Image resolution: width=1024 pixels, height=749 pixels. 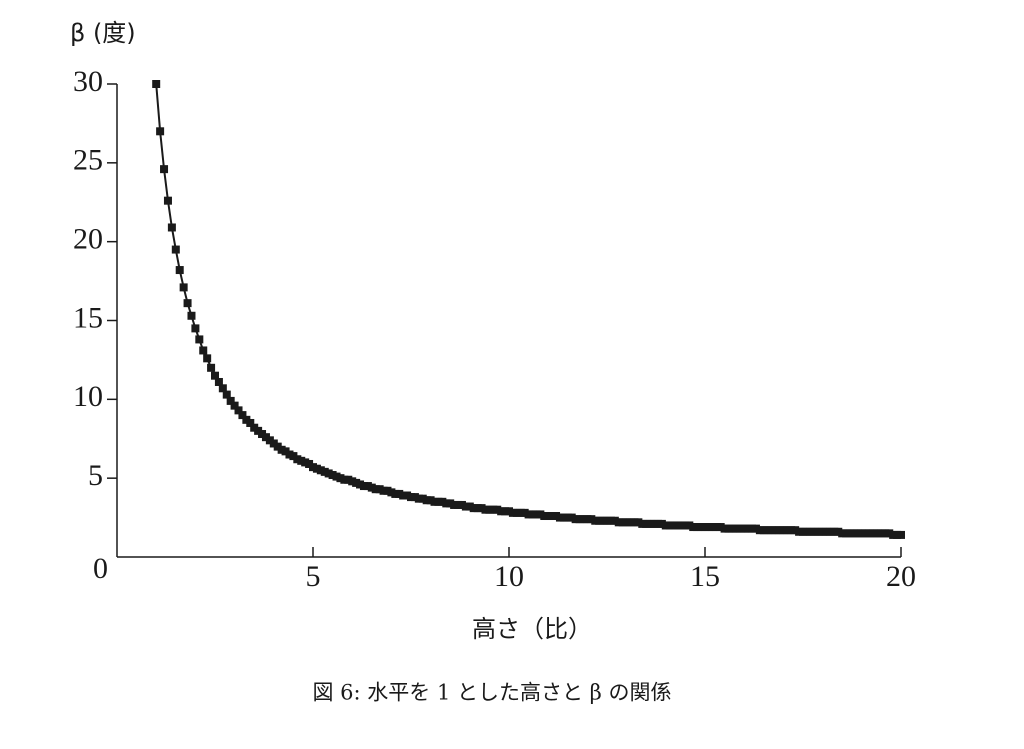 What do you see at coordinates (88, 81) in the screenshot?
I see `y-tick-label: 30` at bounding box center [88, 81].